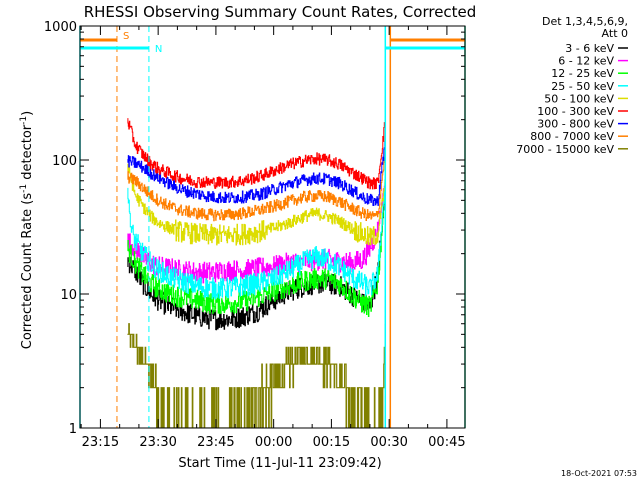 The width and height of the screenshot is (640, 480). What do you see at coordinates (589, 48) in the screenshot?
I see `legend-entry-label: 3 - 6 keV` at bounding box center [589, 48].